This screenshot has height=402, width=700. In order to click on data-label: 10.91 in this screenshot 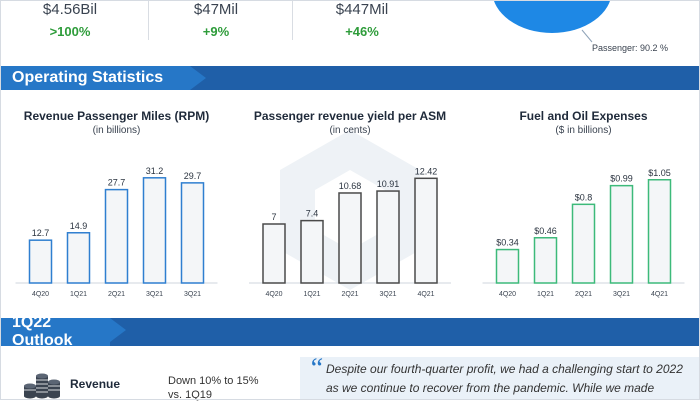, I will do `click(388, 184)`.